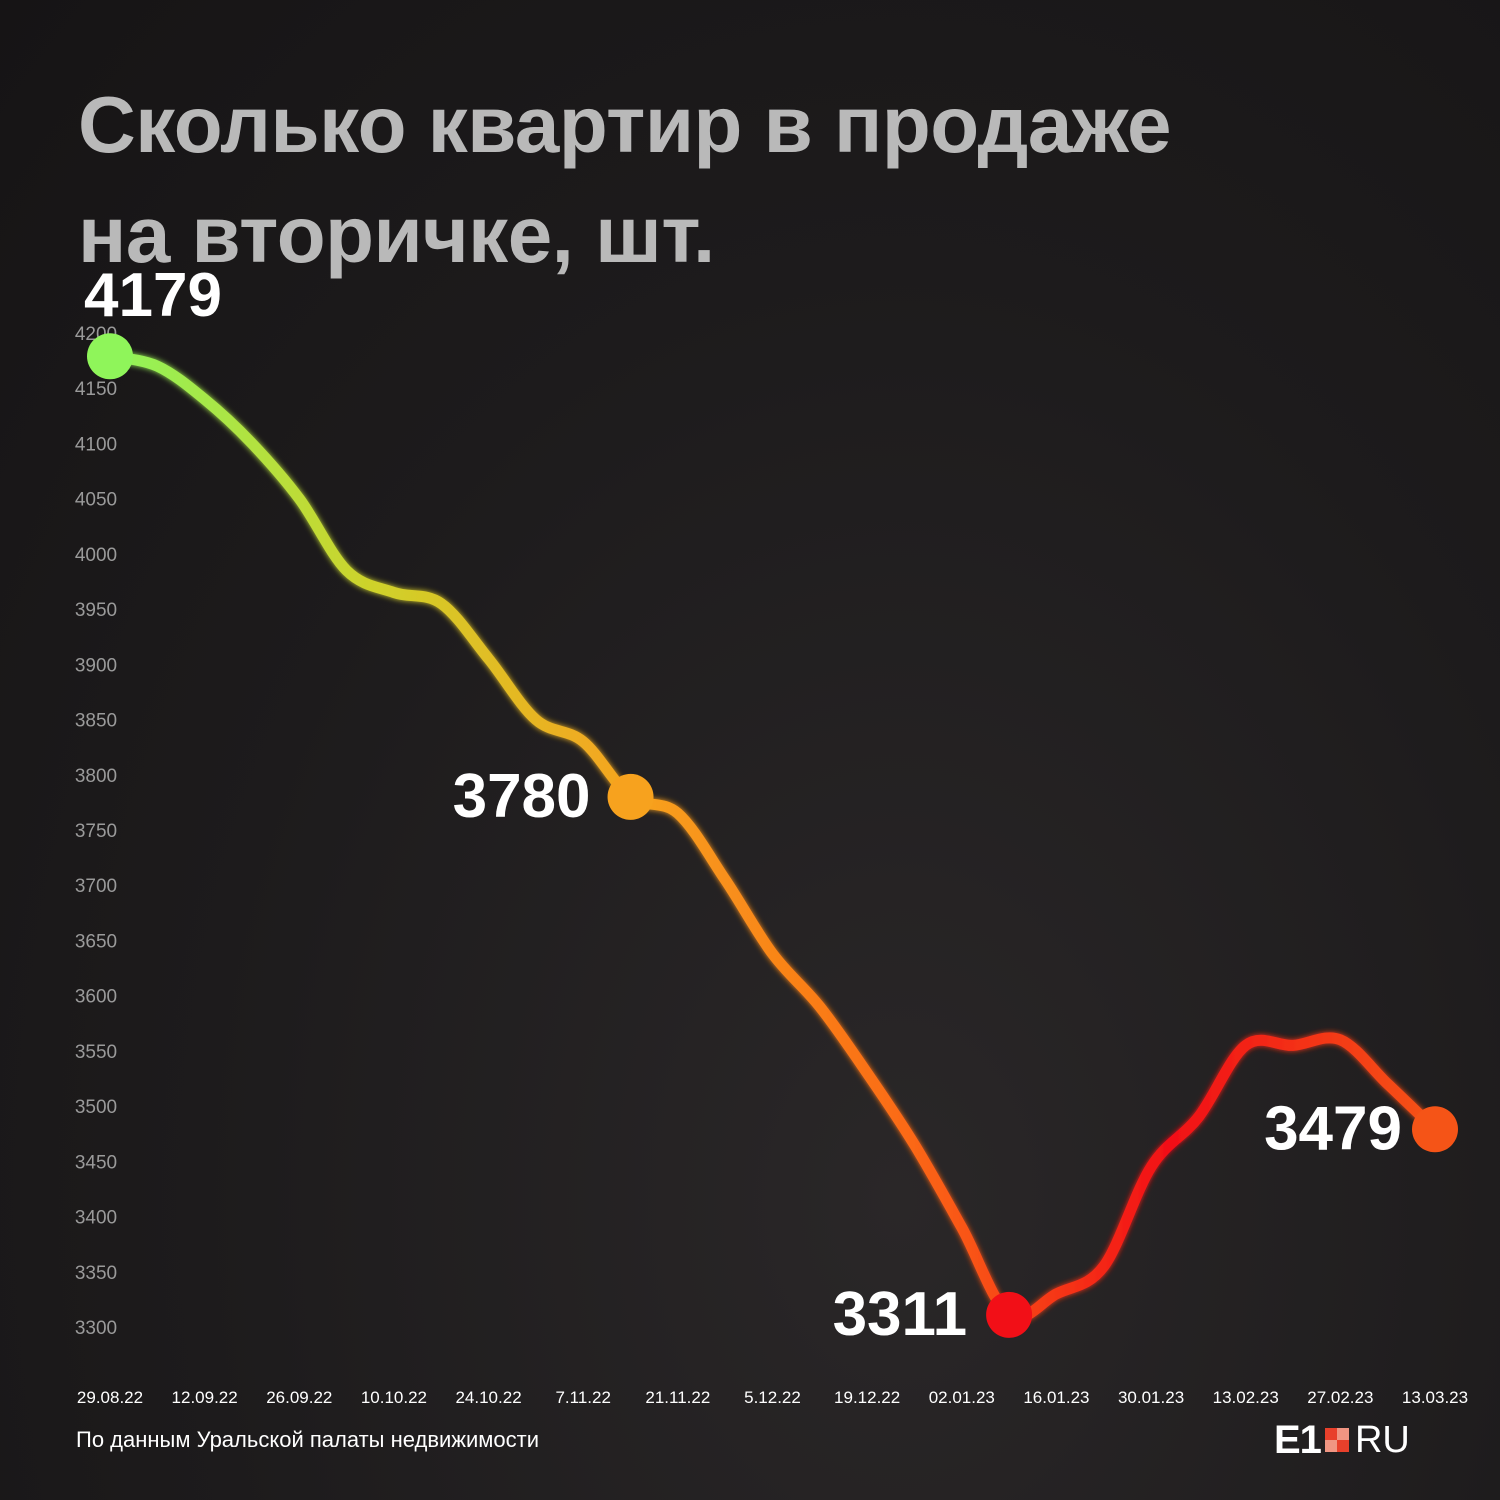 The width and height of the screenshot is (1500, 1500). Describe the element at coordinates (624, 124) in the screenshot. I see `title-line-1: Сколько квартир в продаже` at that location.